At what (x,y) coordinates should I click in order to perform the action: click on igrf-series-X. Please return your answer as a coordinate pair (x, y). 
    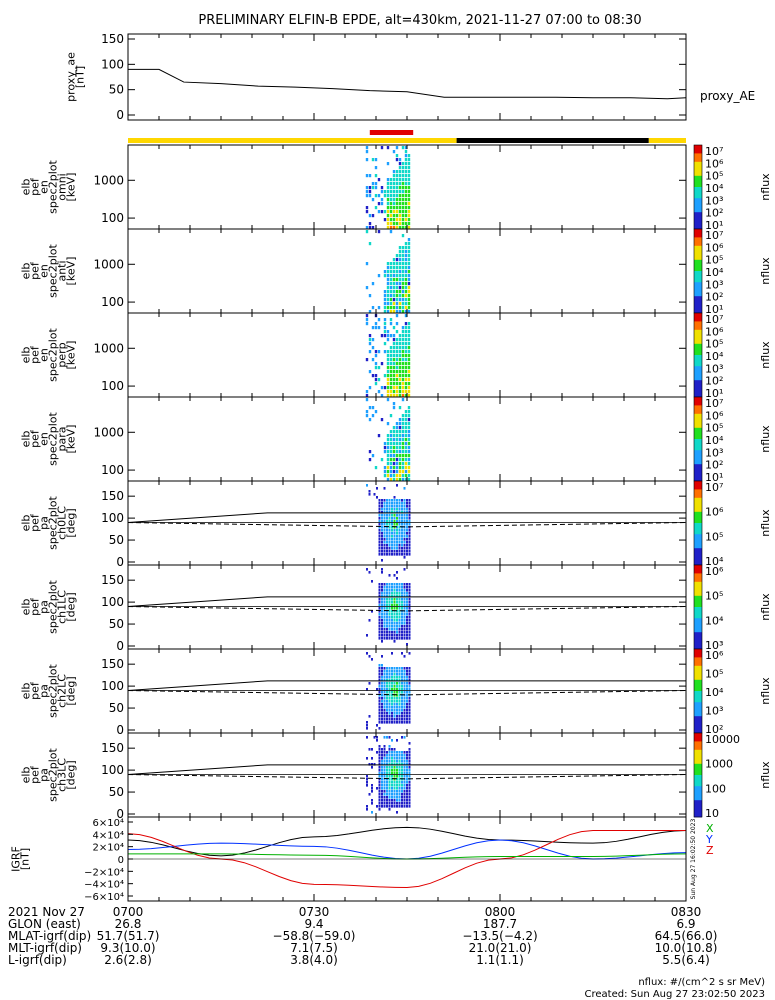
    Looking at the image, I should click on (407, 841).